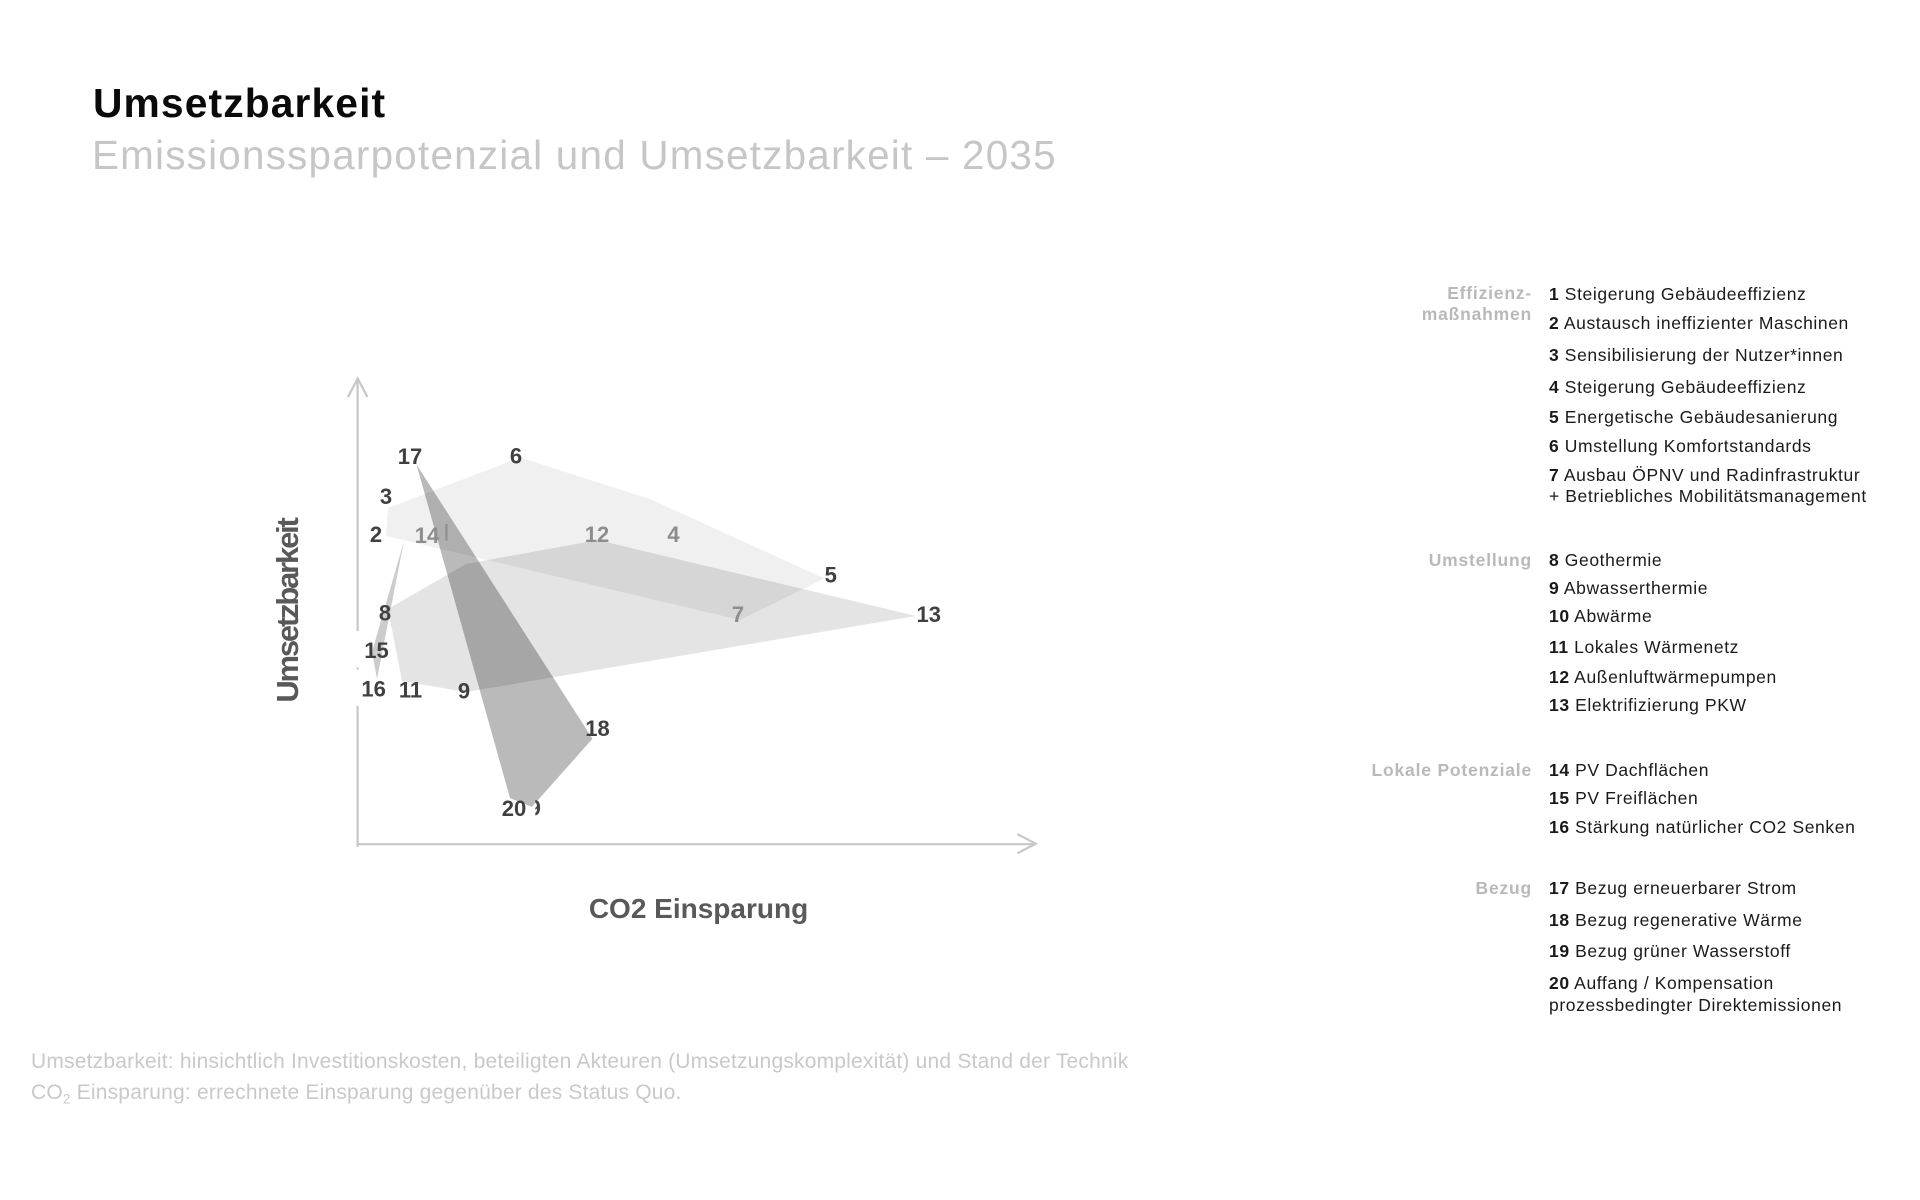  I want to click on svg-text: 3, so click(386, 496).